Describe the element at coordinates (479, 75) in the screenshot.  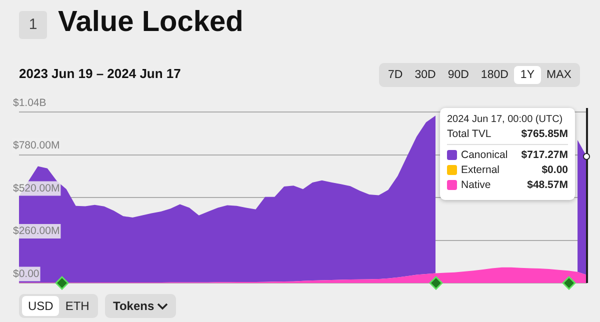
I see `time-range-selector: 7D 30D 90D 180D 1Y MAX` at that location.